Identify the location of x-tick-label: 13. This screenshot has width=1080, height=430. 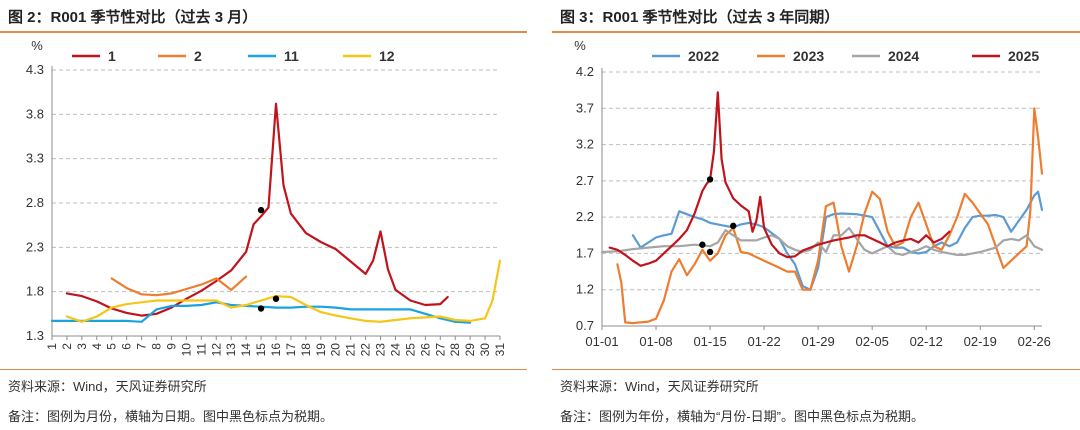
(231, 350).